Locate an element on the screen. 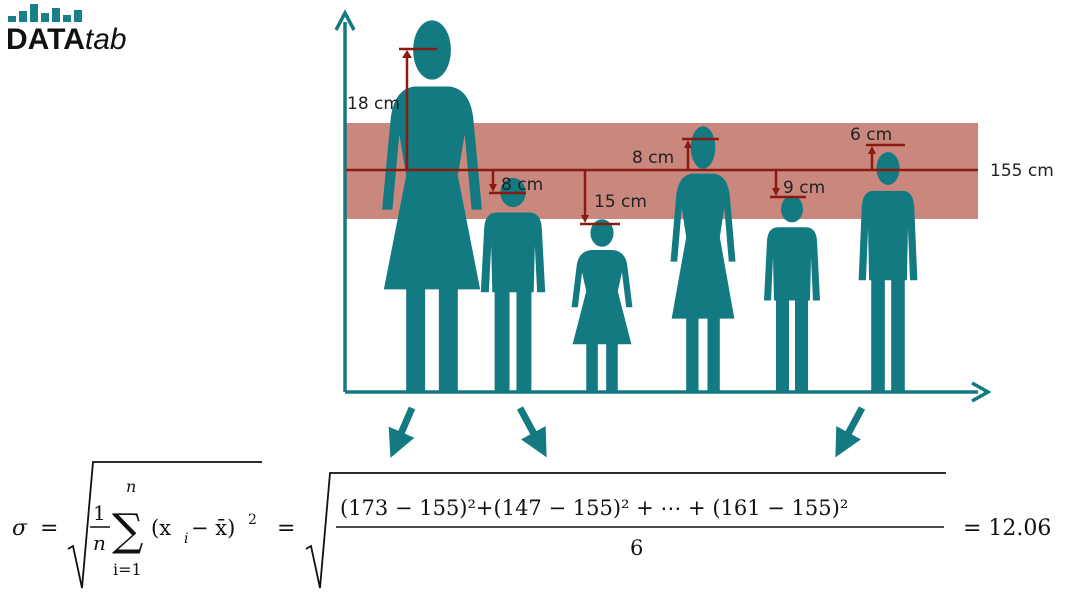 The image size is (1089, 599). person-3-girl-icon is located at coordinates (602, 305).